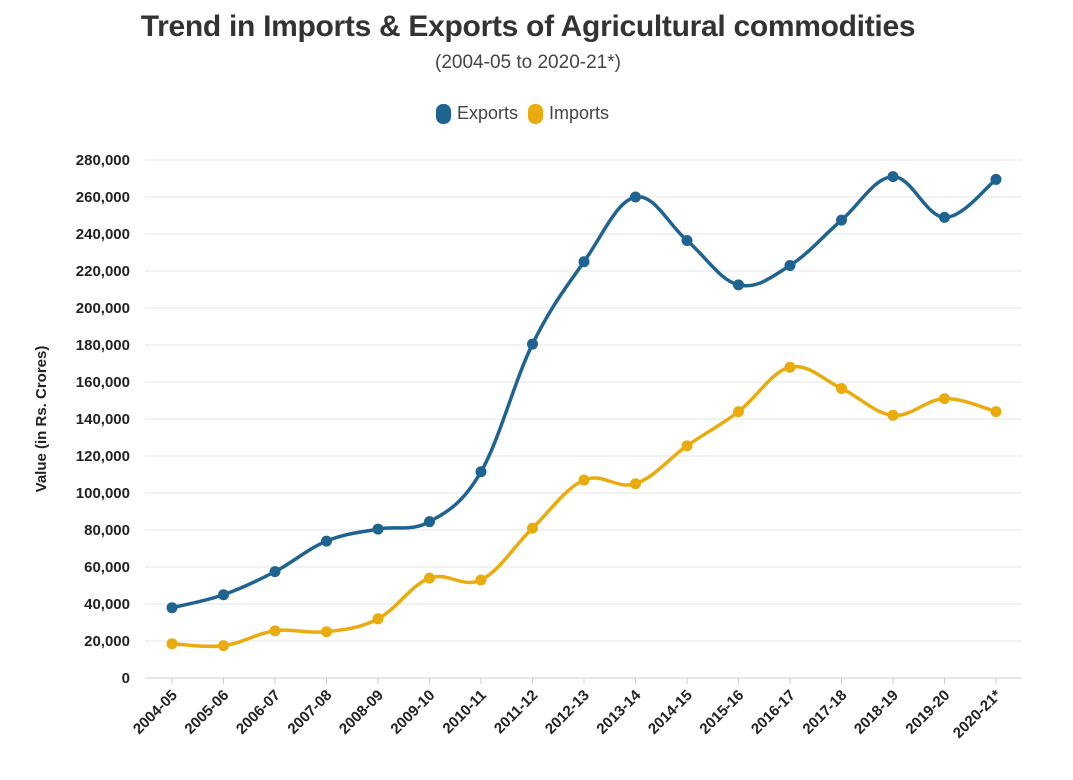 This screenshot has width=1073, height=780. I want to click on x-tick-label: 2019-20, so click(927, 712).